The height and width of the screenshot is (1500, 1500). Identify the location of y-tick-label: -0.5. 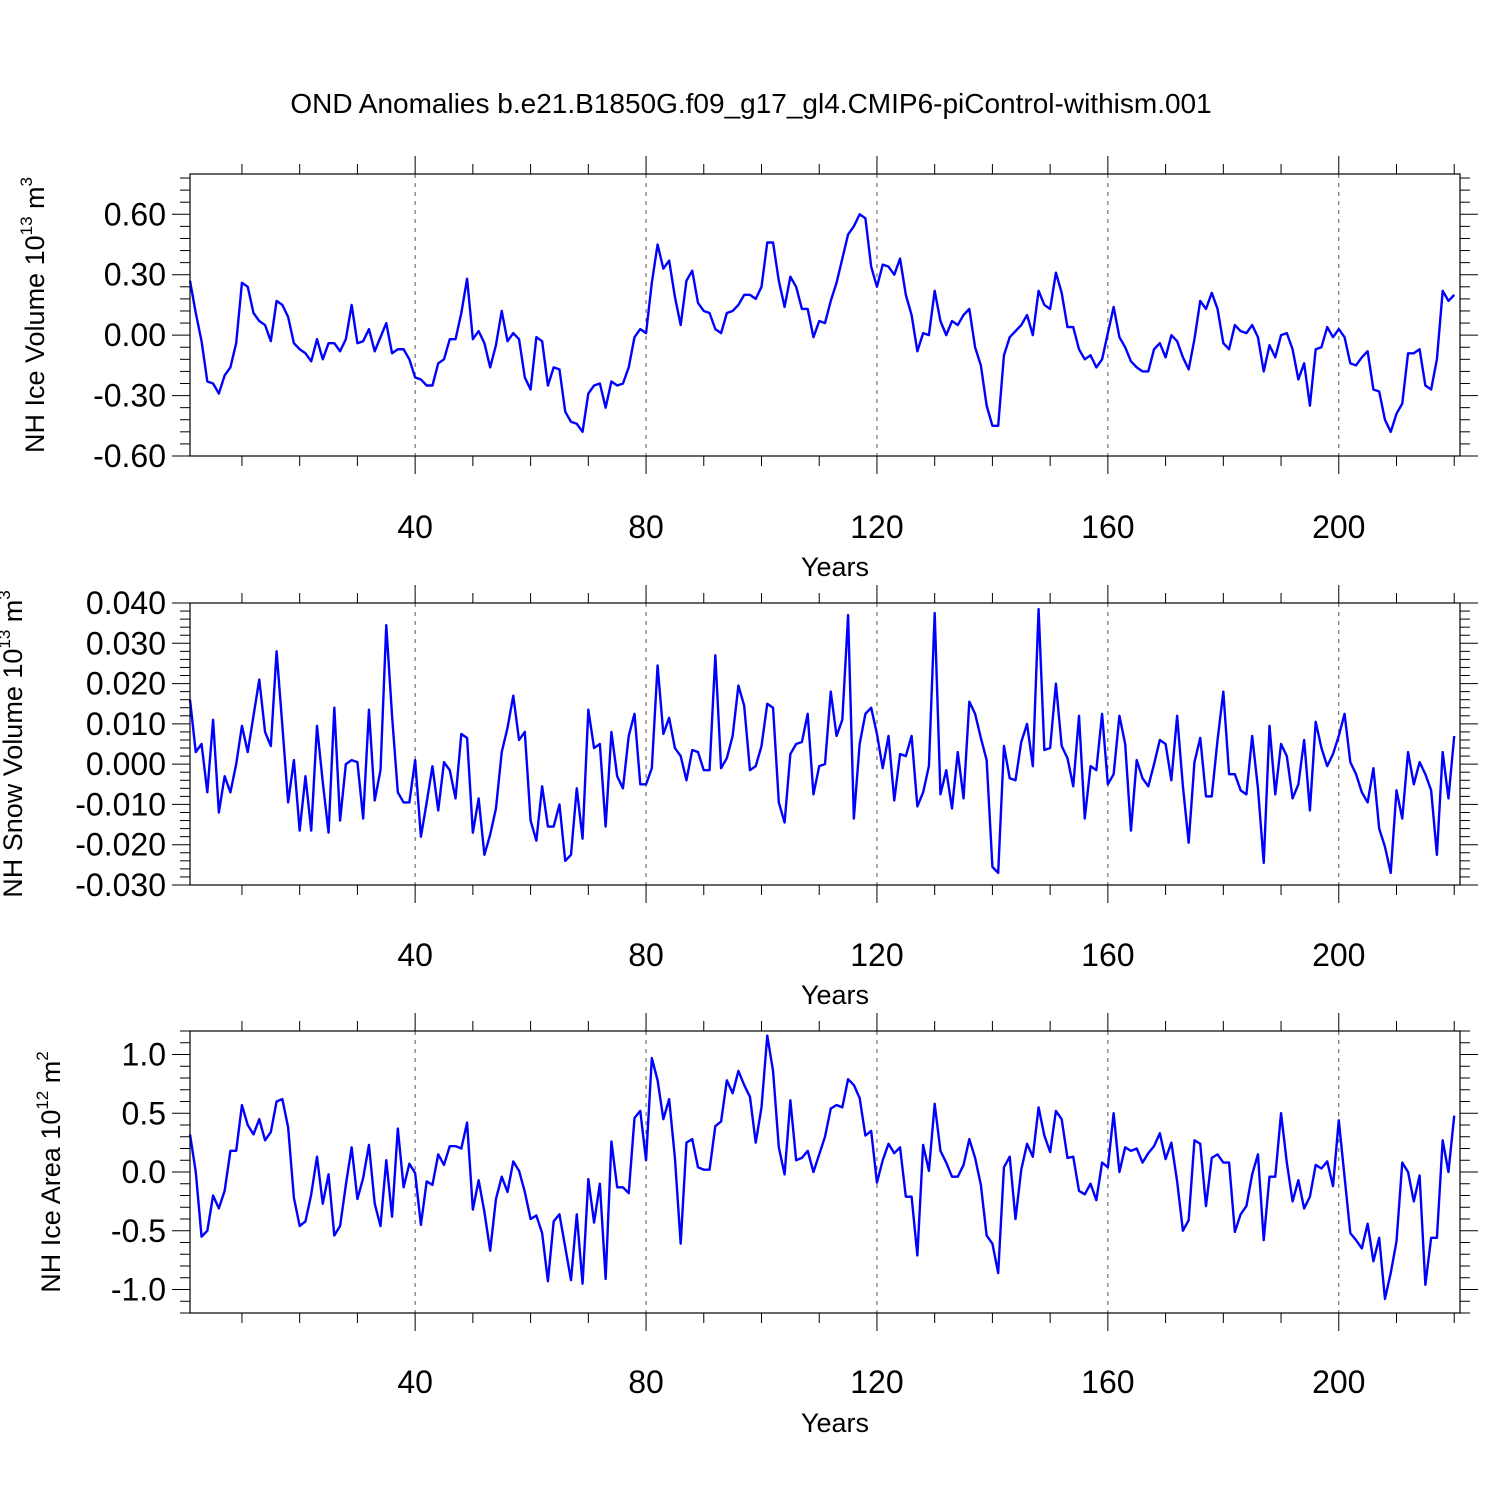
(138, 1231).